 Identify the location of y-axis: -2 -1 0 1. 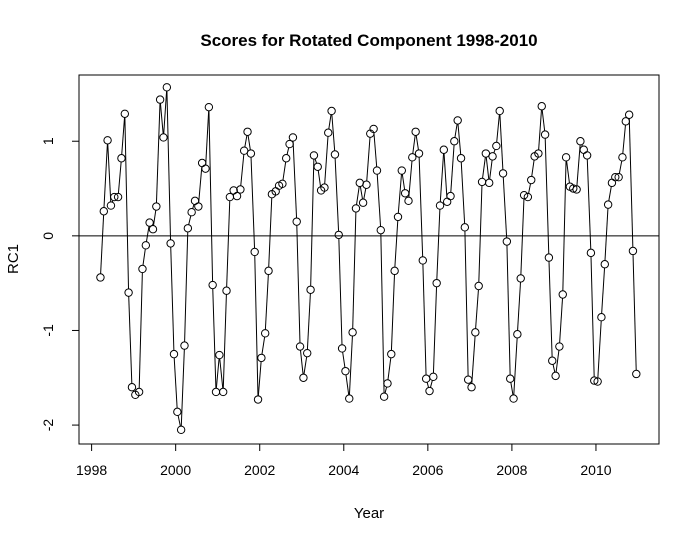
(60, 284).